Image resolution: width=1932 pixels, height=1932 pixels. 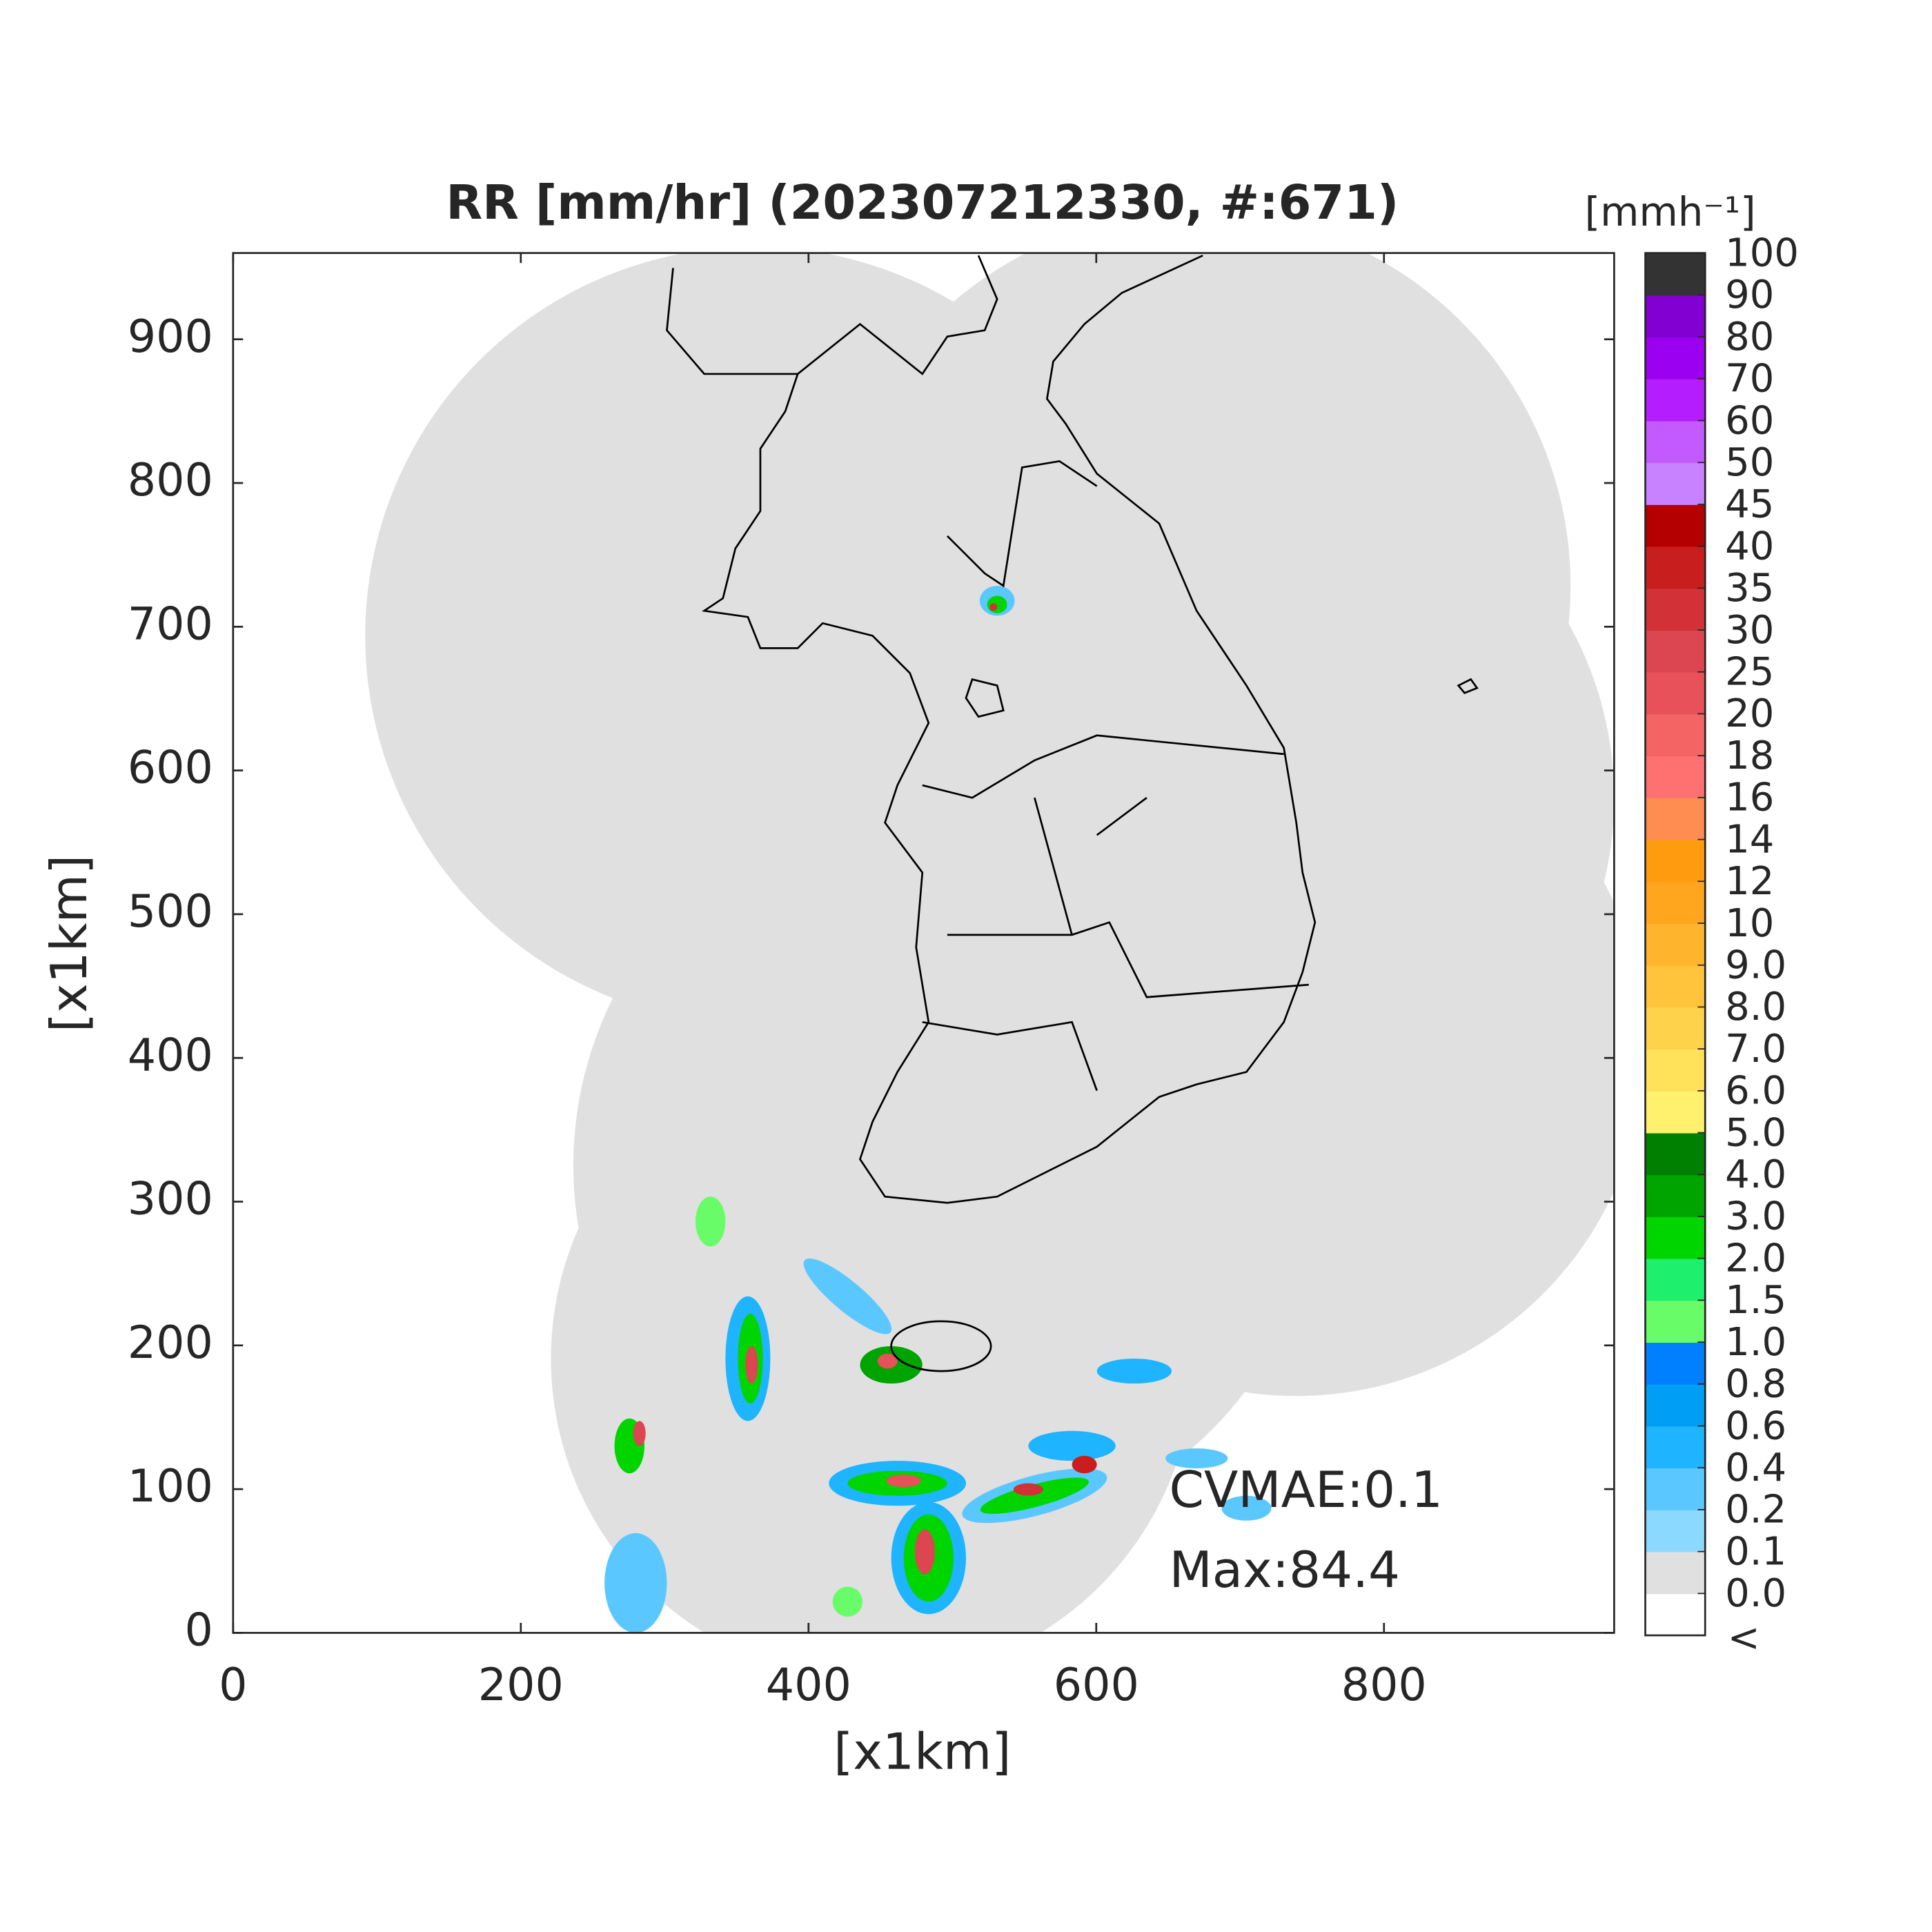 I want to click on colorbar-tick-label: 0.8, so click(x=1755, y=1384).